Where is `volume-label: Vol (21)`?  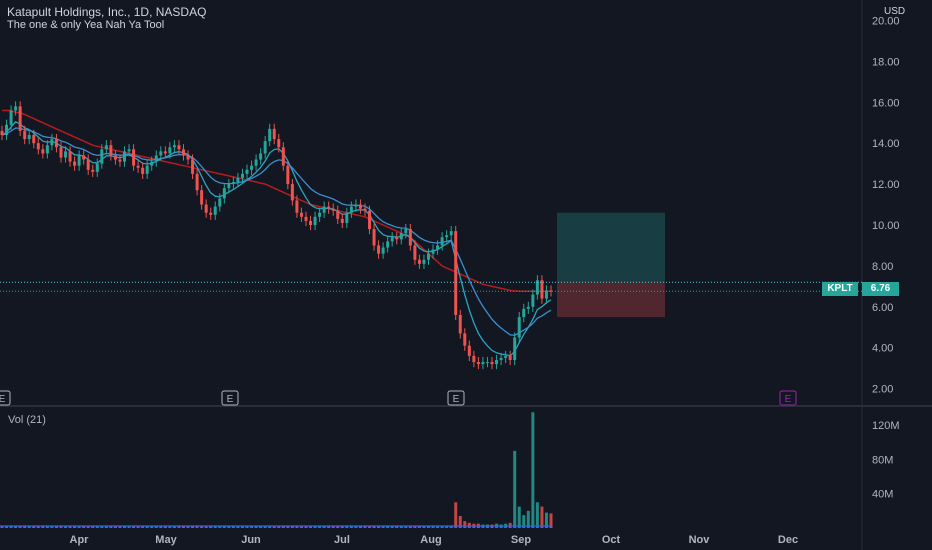 volume-label: Vol (21) is located at coordinates (27, 420).